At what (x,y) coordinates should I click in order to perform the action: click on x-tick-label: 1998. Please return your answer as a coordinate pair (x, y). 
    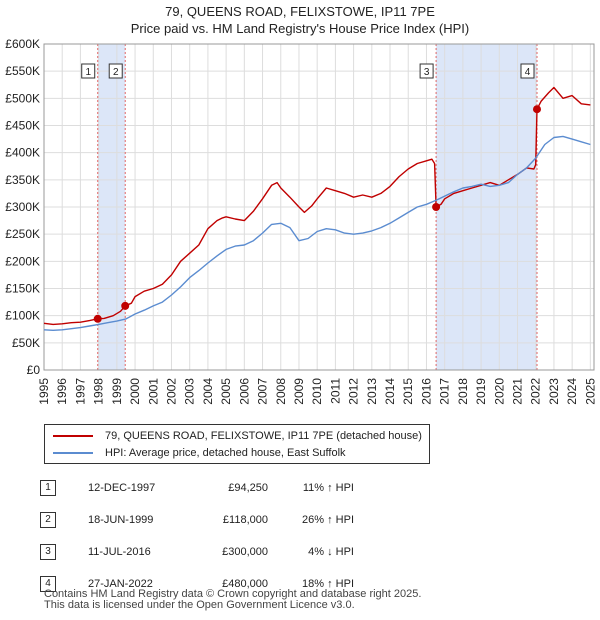
    Looking at the image, I should click on (99, 391).